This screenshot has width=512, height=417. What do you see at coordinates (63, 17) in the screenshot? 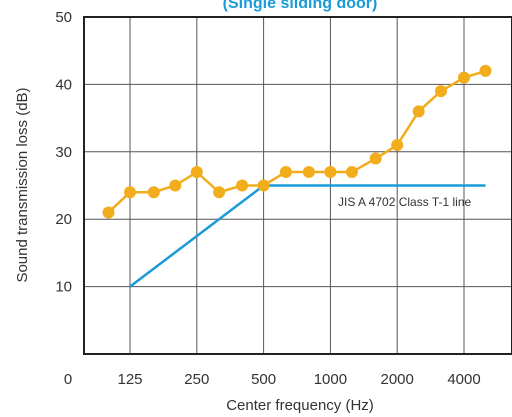
I see `y-tick-label: 50` at bounding box center [63, 17].